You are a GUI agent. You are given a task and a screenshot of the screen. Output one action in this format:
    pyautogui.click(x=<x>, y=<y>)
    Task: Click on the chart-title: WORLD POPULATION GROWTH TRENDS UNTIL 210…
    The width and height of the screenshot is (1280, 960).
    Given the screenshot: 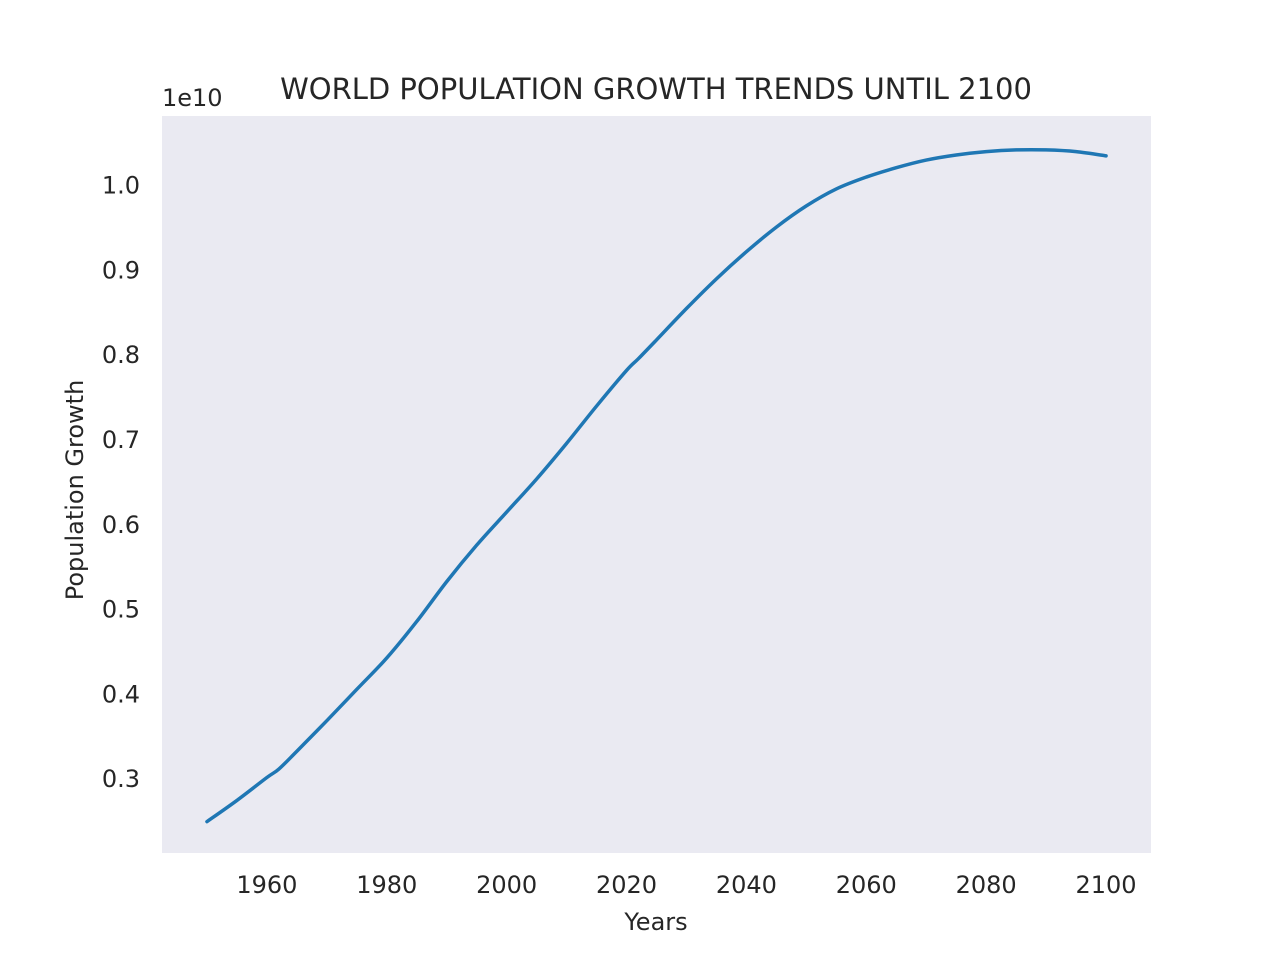 What is the action you would take?
    pyautogui.click(x=656, y=89)
    